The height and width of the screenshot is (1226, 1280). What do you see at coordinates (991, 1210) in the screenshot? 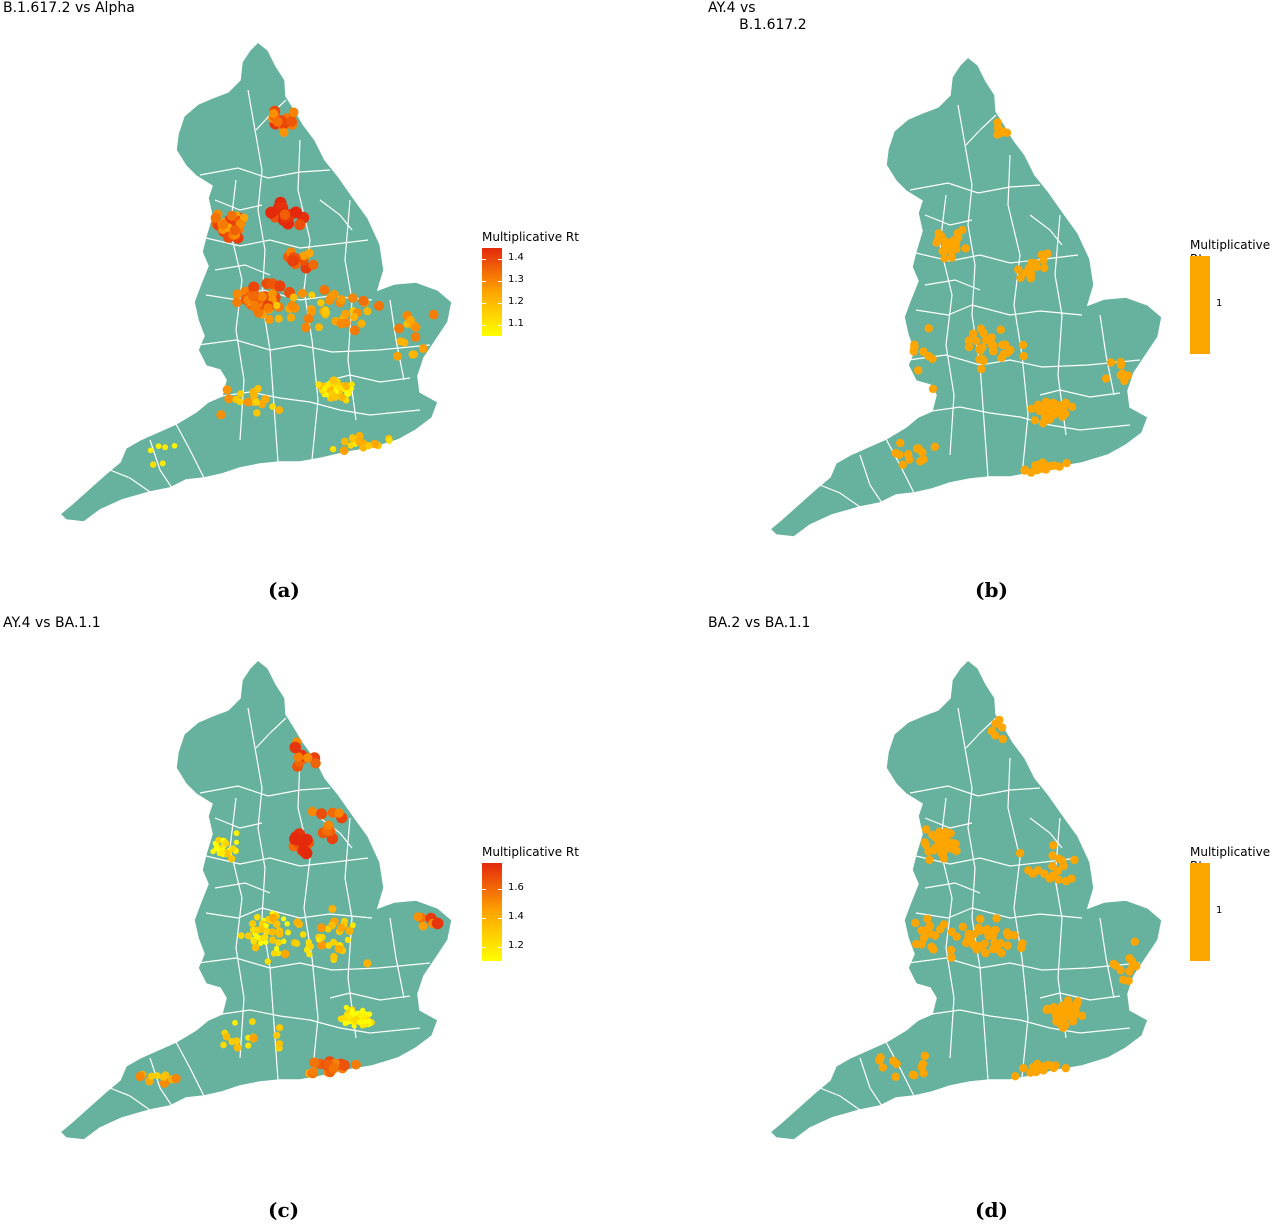
I see `panel-caption: (d)` at bounding box center [991, 1210].